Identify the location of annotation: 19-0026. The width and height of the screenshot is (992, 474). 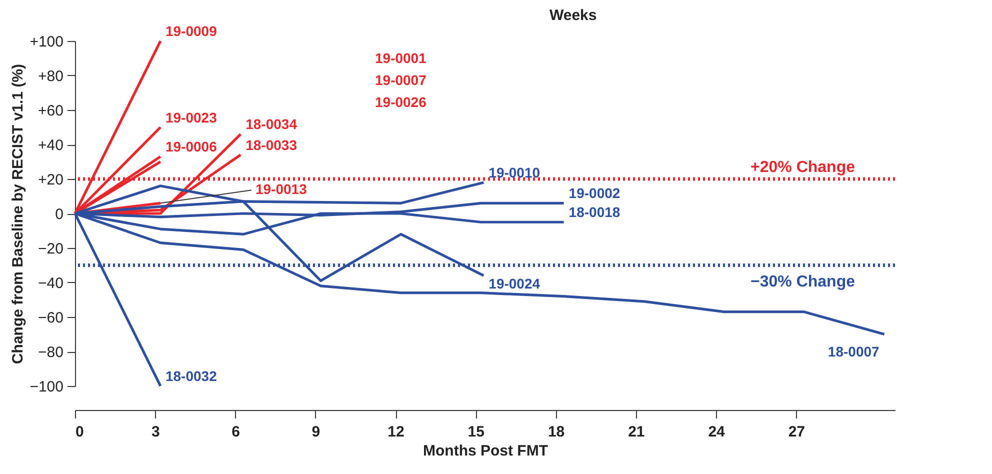
(401, 102).